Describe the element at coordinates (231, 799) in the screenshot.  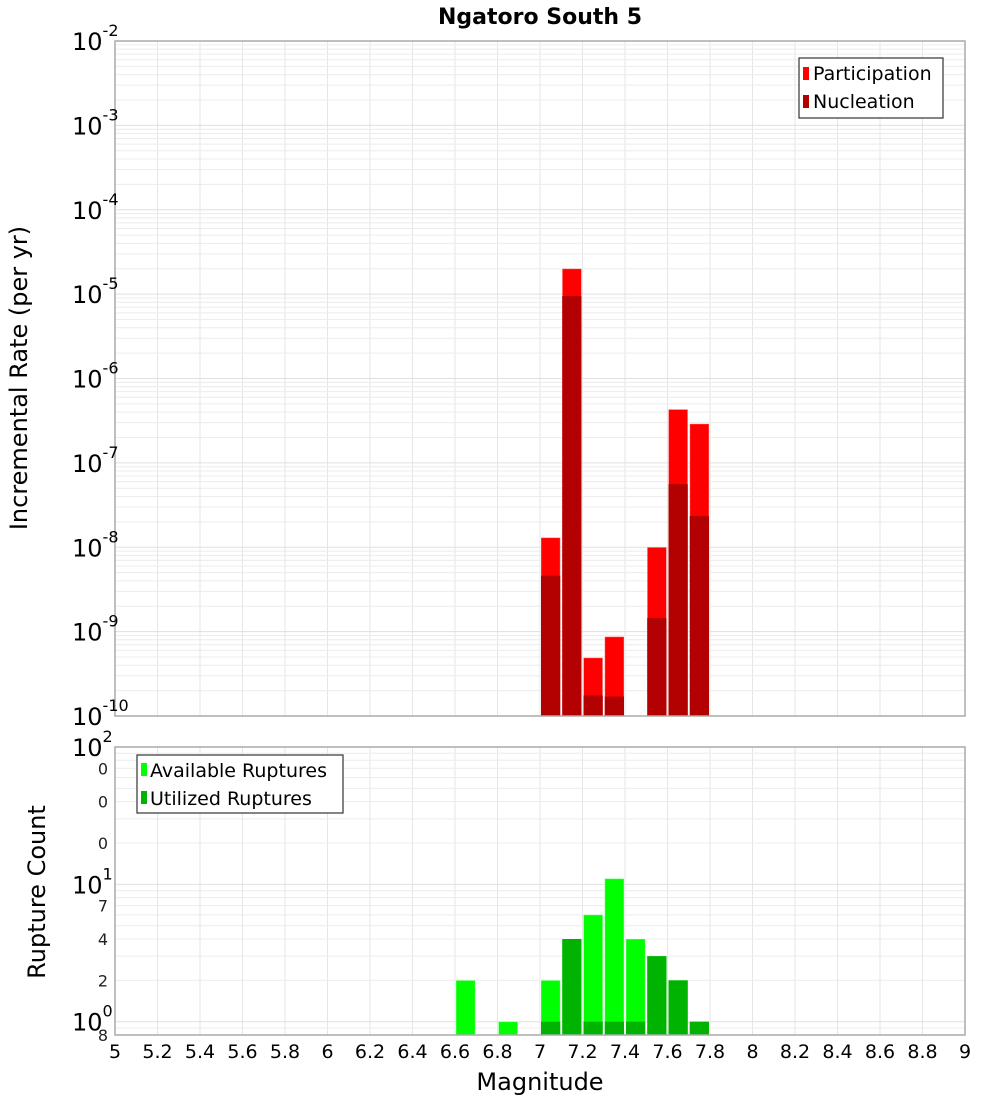
I see `legend-utilized: Utilized Ruptures` at that location.